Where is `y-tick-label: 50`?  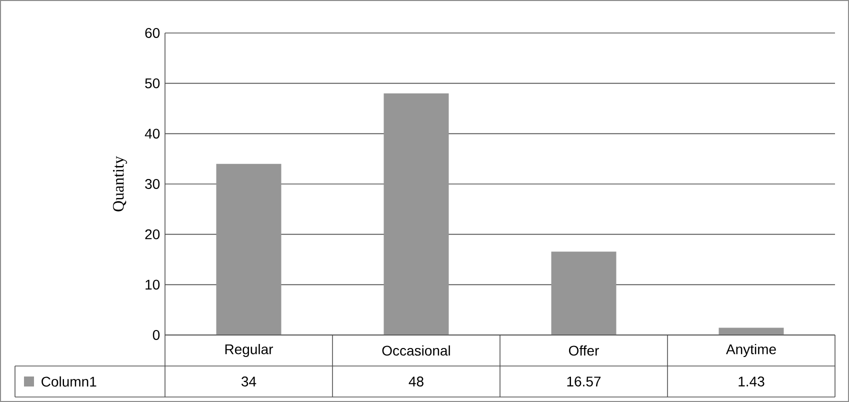
y-tick-label: 50 is located at coordinates (152, 83).